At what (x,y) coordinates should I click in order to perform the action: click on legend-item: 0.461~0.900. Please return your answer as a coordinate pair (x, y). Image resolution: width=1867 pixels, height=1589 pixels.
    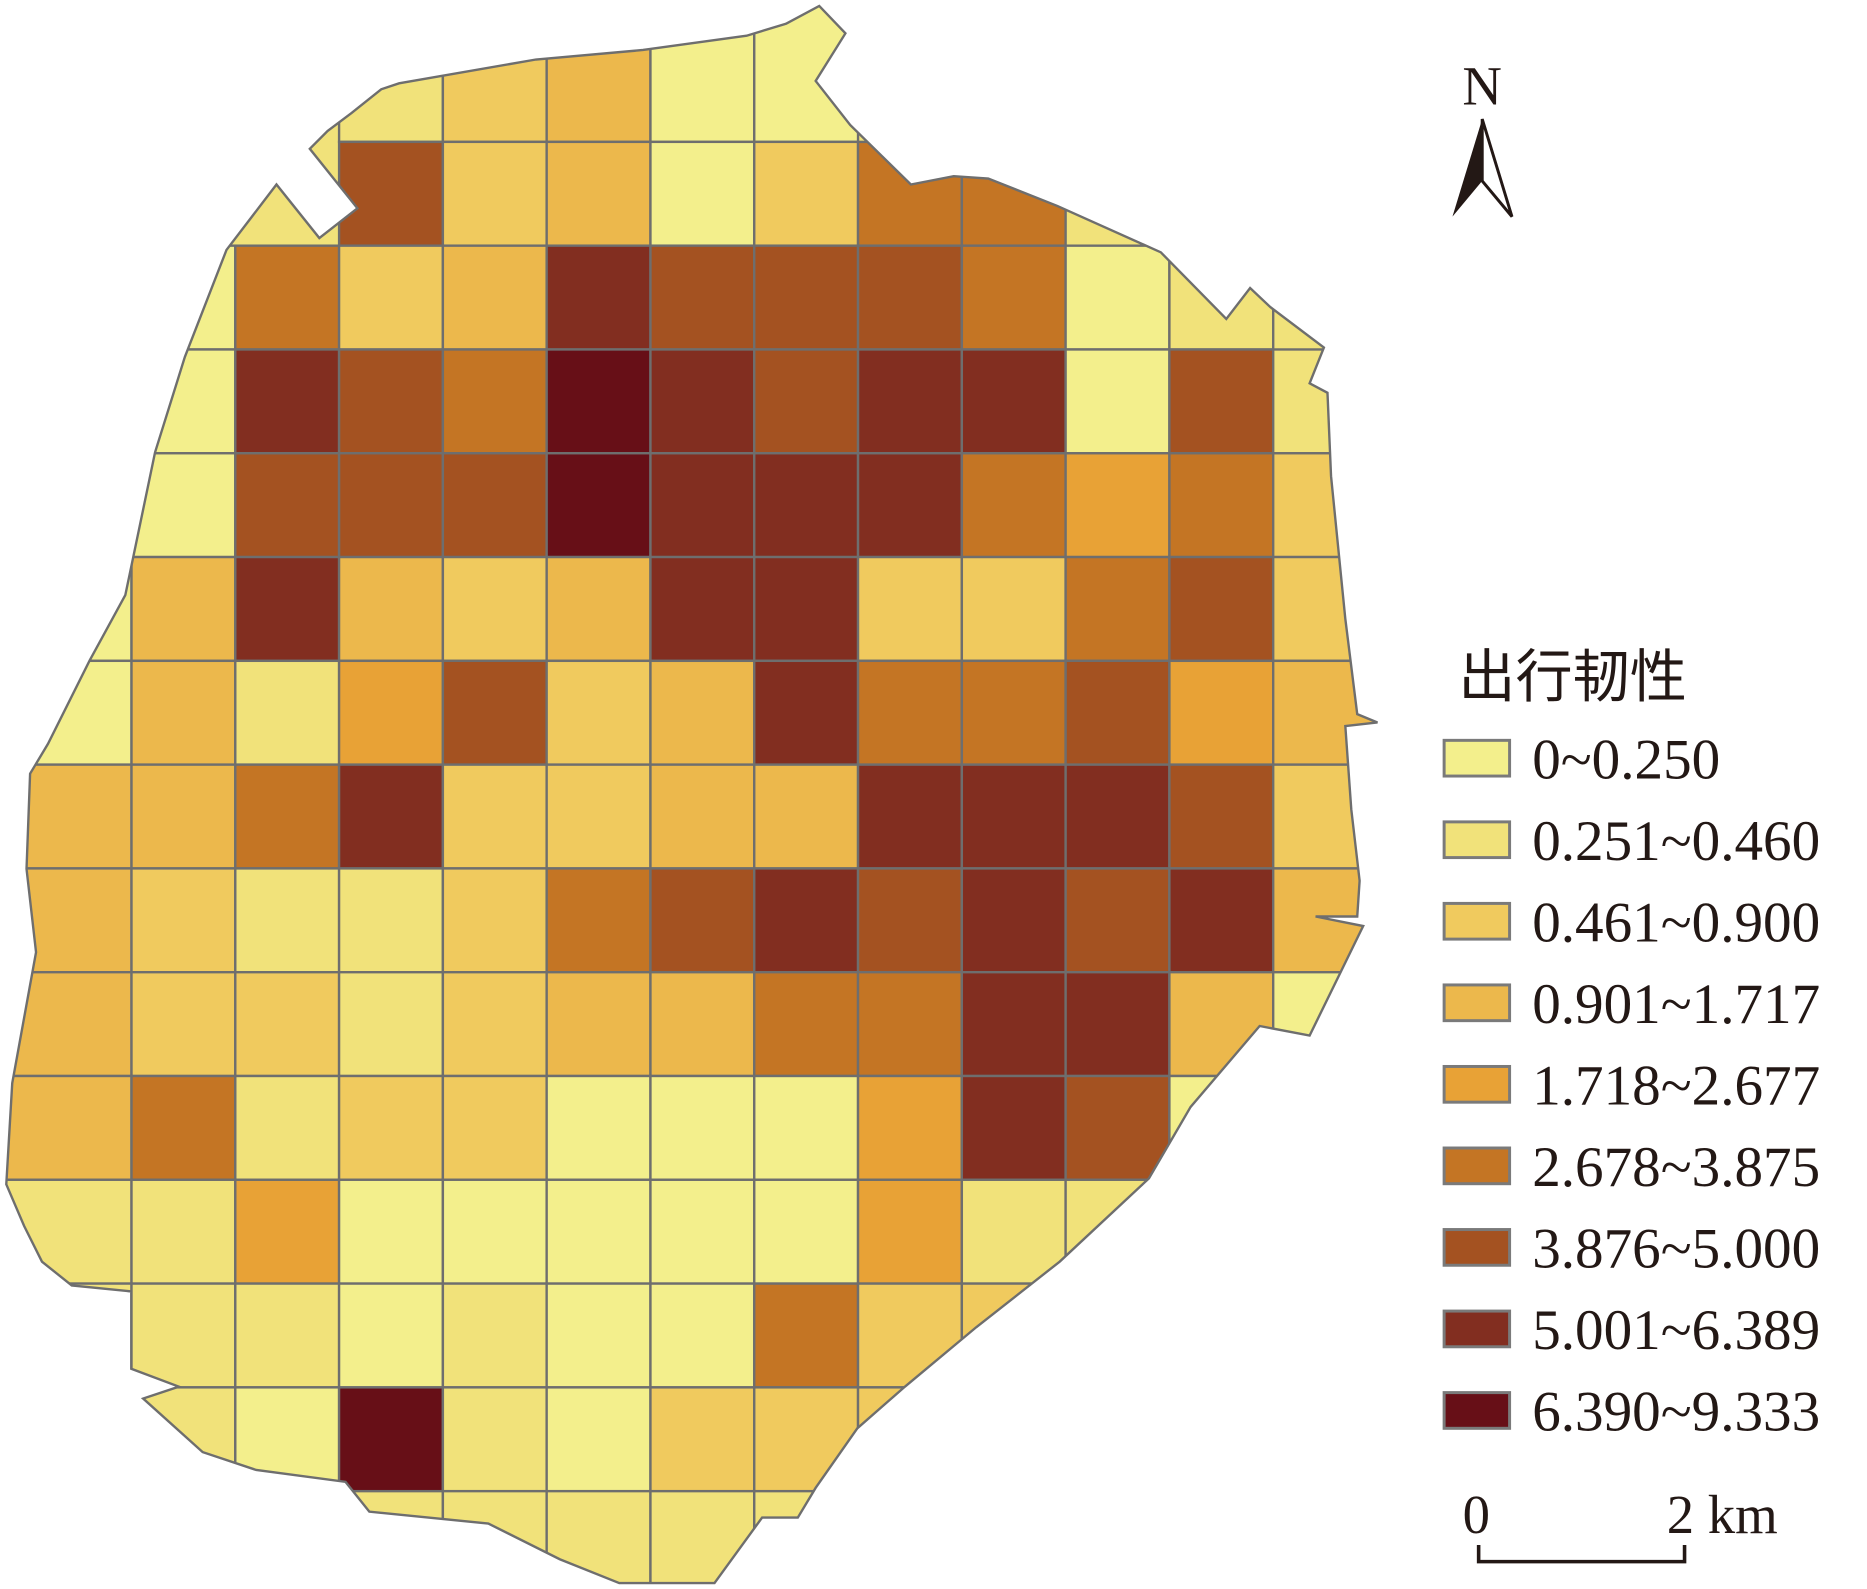
    Looking at the image, I should click on (1631, 922).